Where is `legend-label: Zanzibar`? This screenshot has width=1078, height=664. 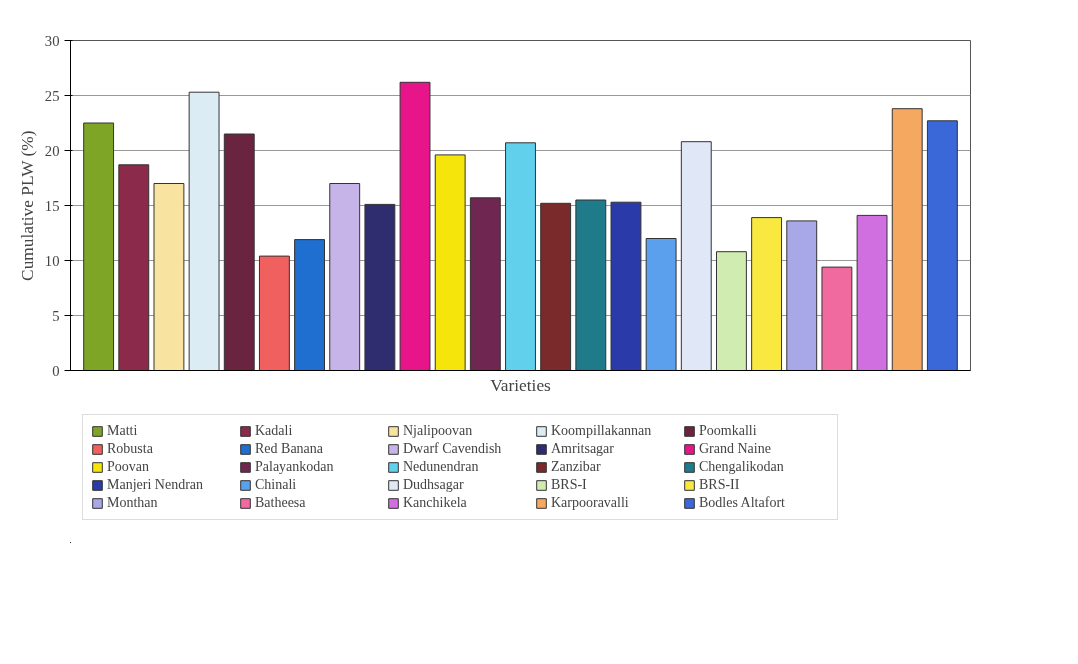
legend-label: Zanzibar is located at coordinates (576, 467).